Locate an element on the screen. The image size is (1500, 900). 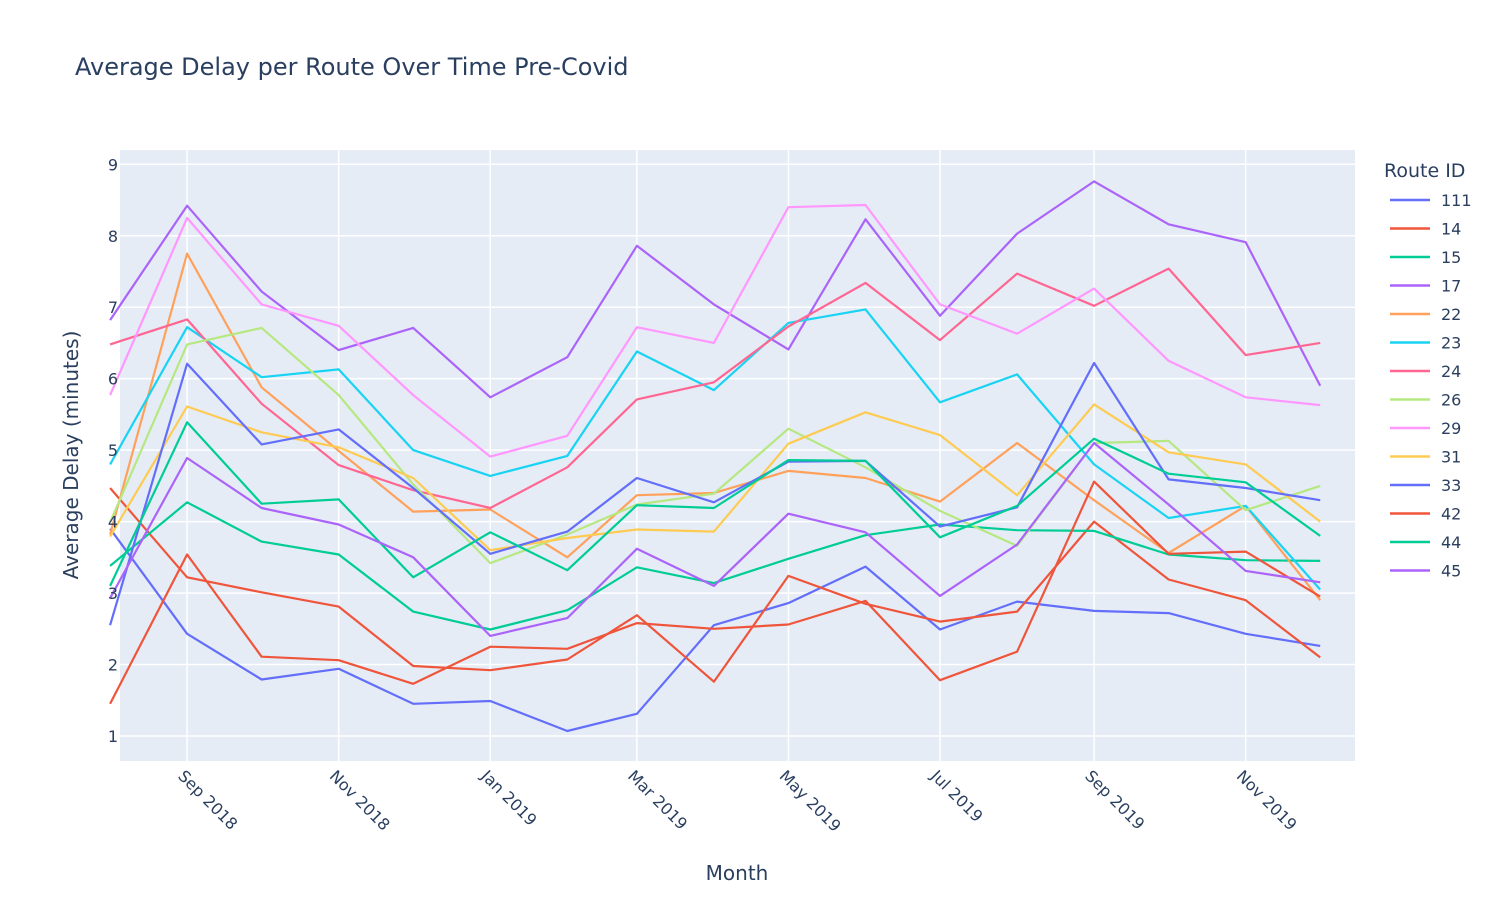
x-tick-label: Jul 2019 is located at coordinates (956, 796).